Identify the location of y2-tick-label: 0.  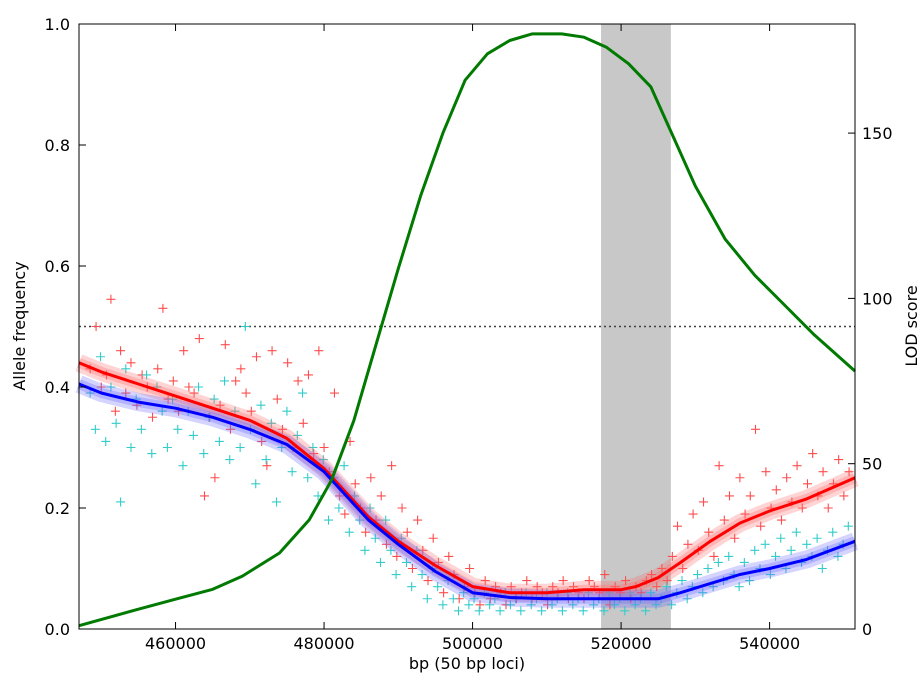
(867, 629).